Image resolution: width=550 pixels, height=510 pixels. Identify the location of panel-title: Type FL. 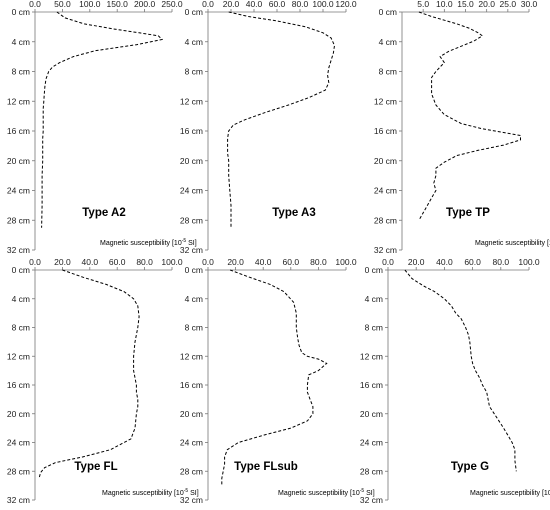
(95, 467).